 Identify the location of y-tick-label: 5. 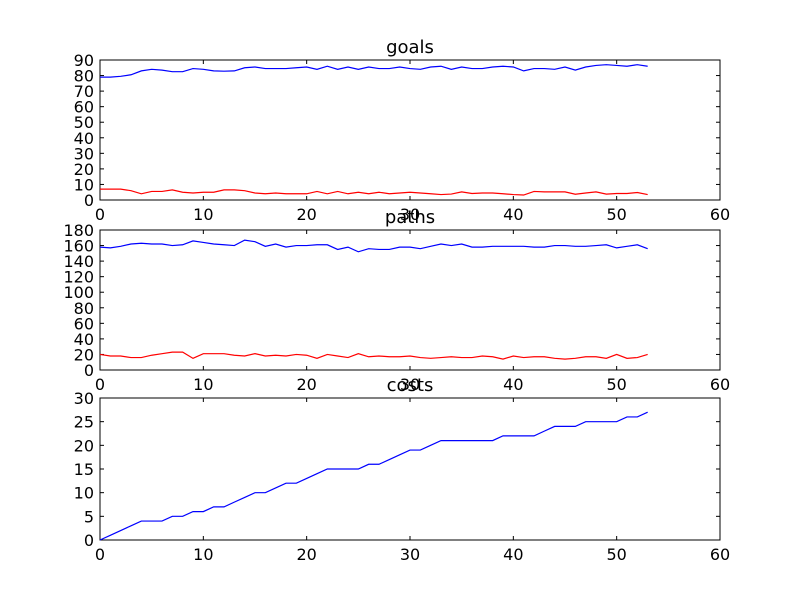
(89, 516).